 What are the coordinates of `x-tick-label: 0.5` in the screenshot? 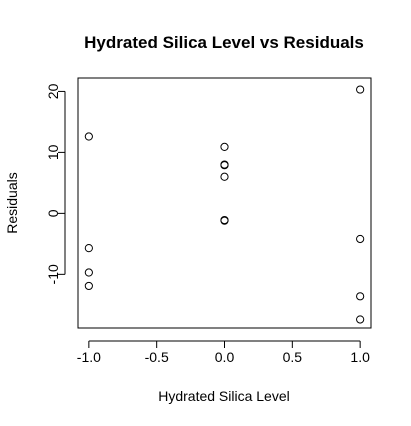 It's located at (293, 357).